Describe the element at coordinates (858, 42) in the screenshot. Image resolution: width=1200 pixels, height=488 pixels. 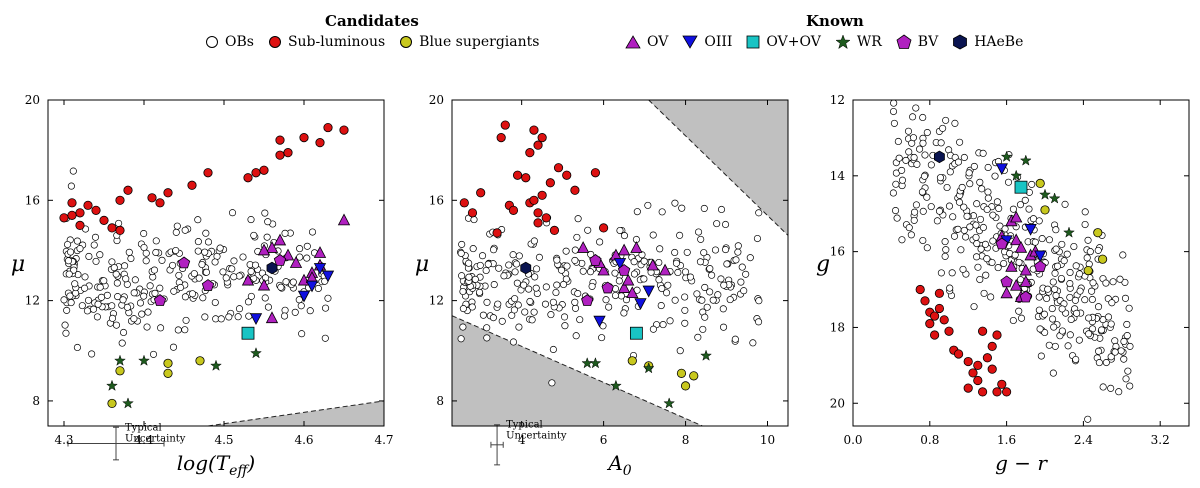
I see `legend-item-wr: WR` at that location.